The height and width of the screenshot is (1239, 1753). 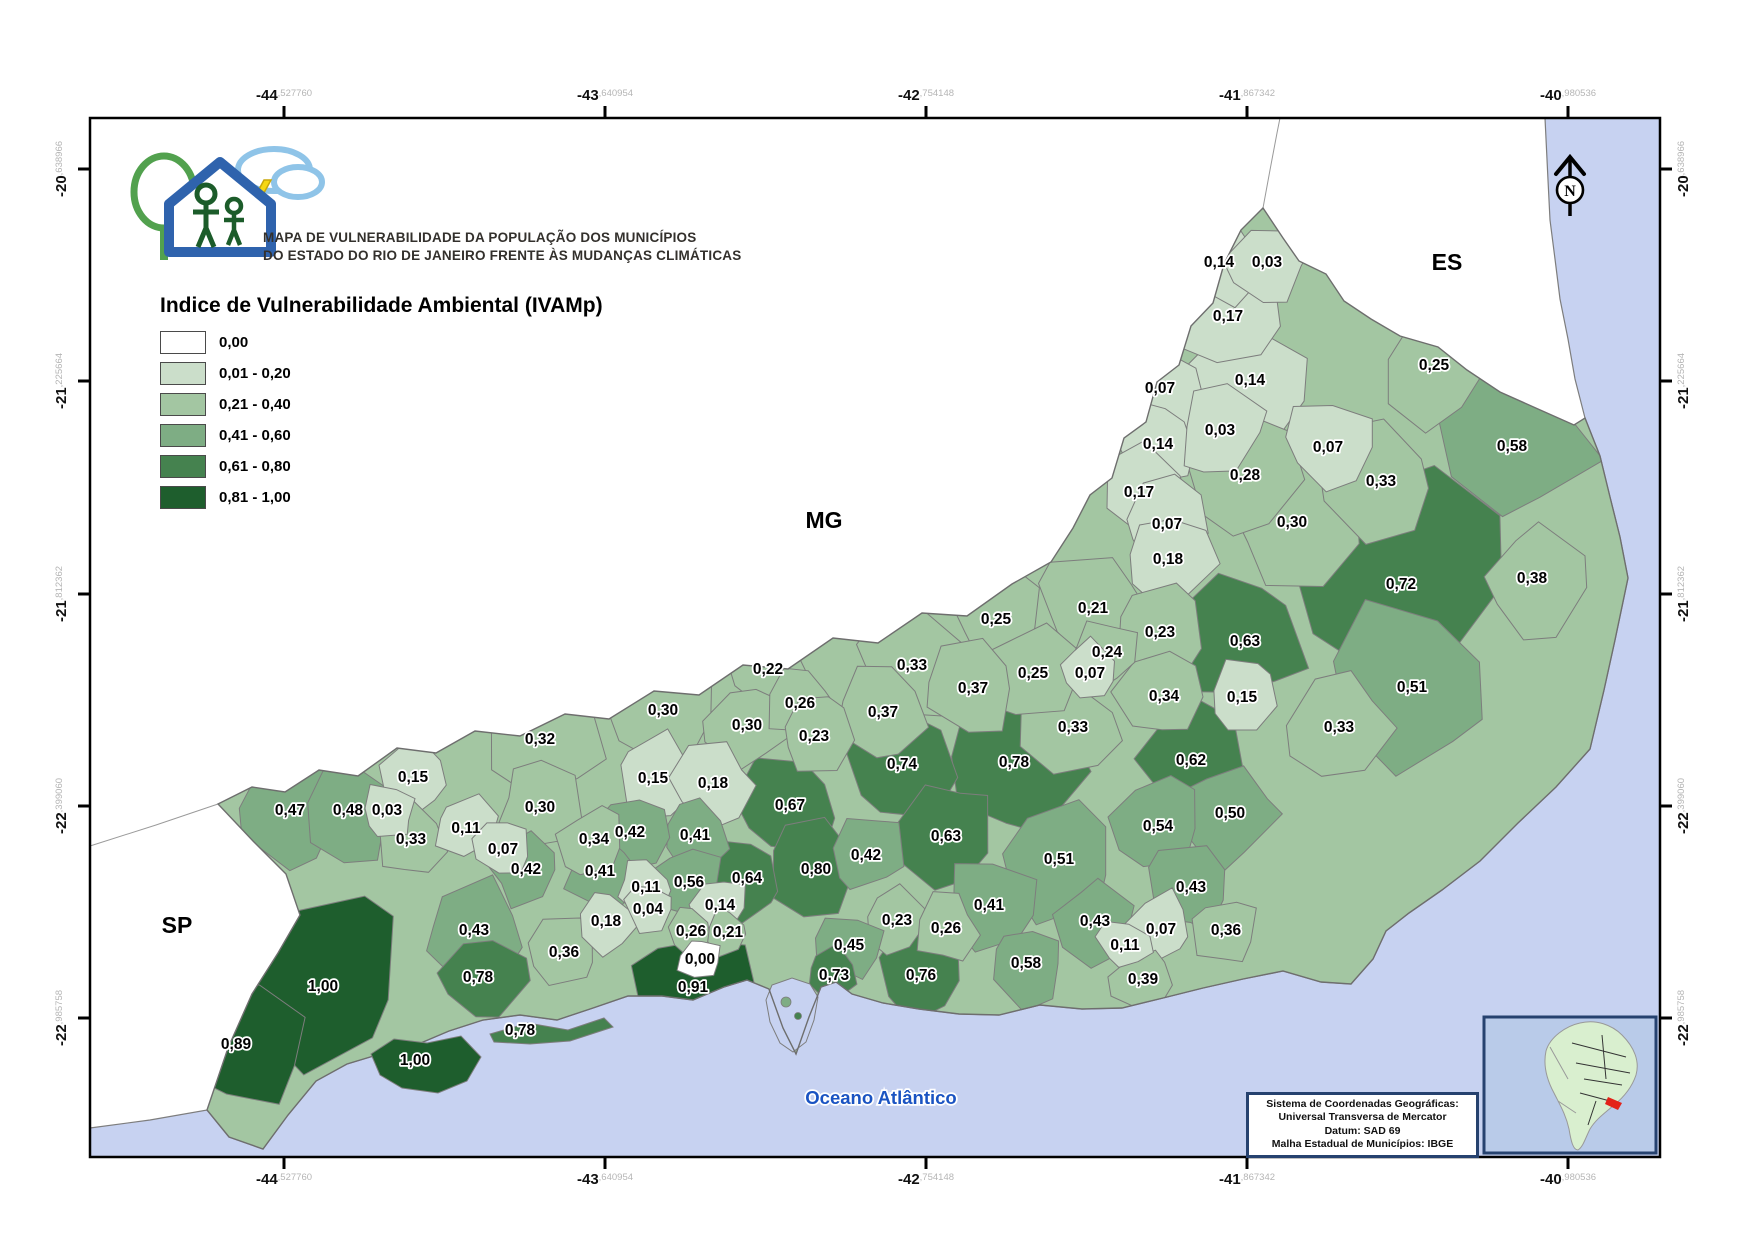 What do you see at coordinates (381, 435) in the screenshot?
I see `legend-row: 0,41 - 0,60` at bounding box center [381, 435].